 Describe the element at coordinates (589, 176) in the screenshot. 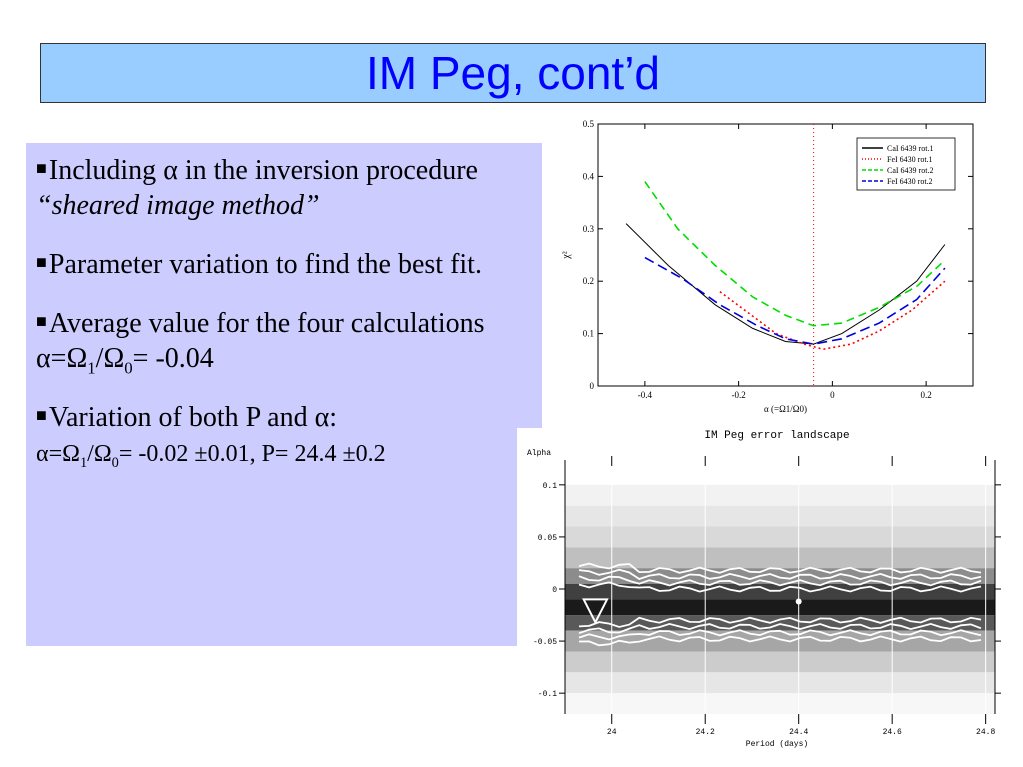

I see `y-tick-label: 0.4` at that location.